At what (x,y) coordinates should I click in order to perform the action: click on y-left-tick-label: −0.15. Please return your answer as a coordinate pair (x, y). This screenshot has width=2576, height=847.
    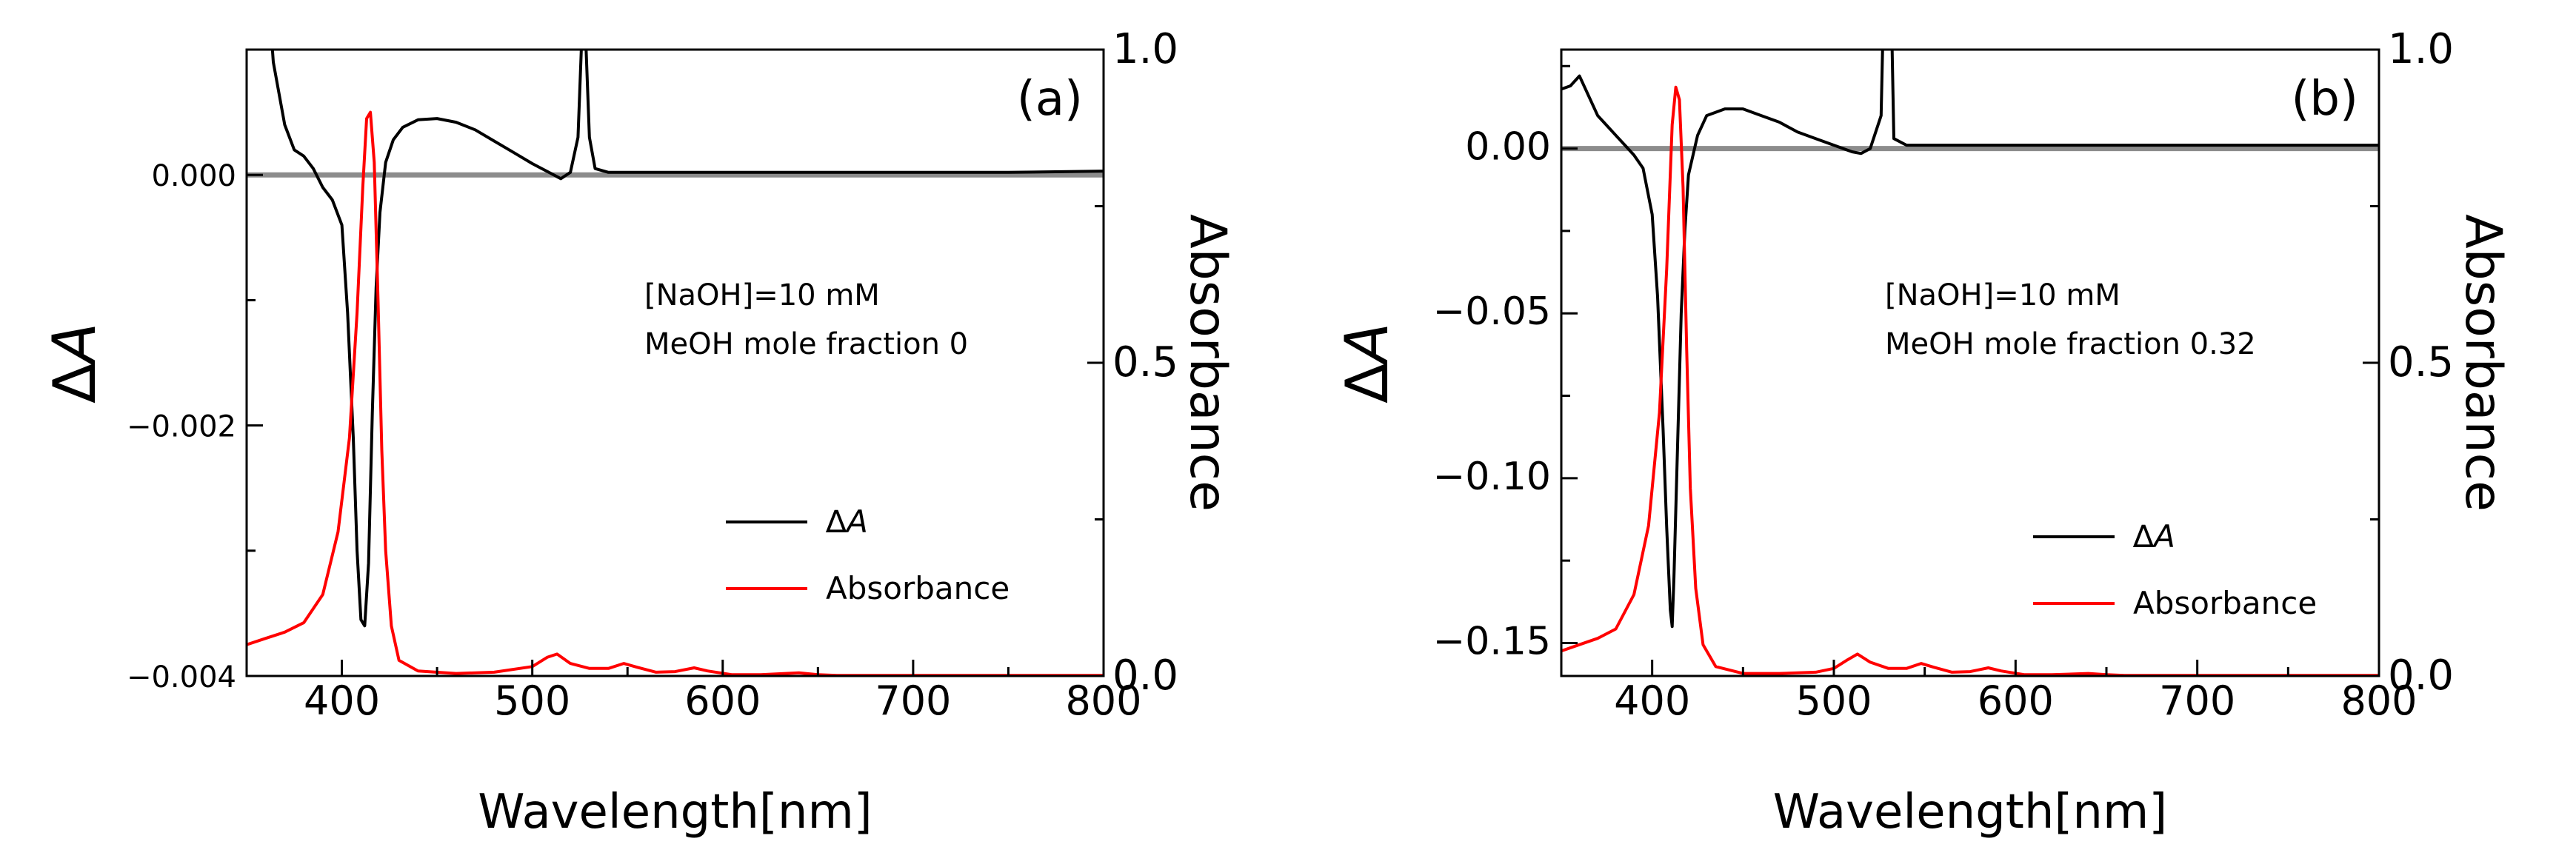
    Looking at the image, I should click on (1492, 641).